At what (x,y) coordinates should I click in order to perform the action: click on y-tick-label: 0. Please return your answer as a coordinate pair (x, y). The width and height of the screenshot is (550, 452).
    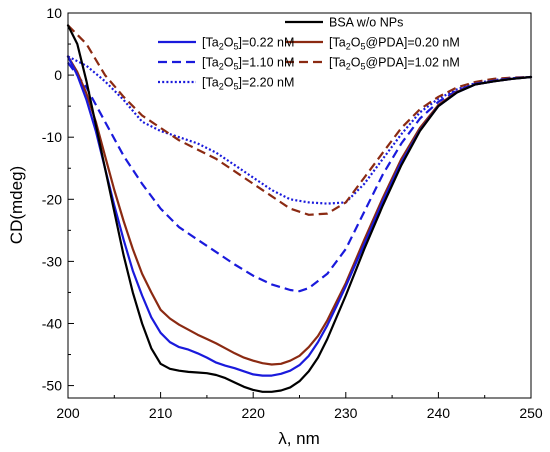
    Looking at the image, I should click on (58, 75).